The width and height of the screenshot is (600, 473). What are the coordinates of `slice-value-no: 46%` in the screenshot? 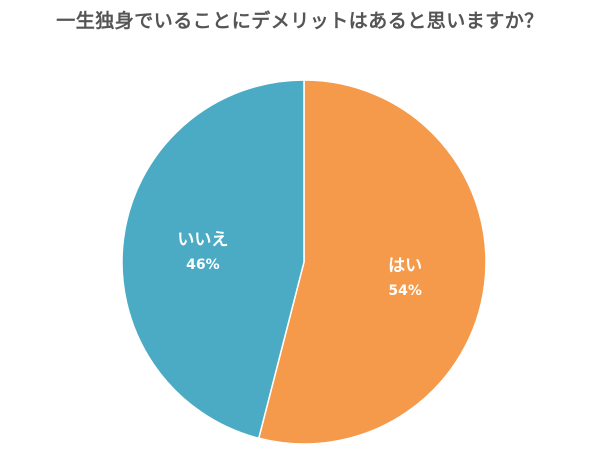 It's located at (203, 265).